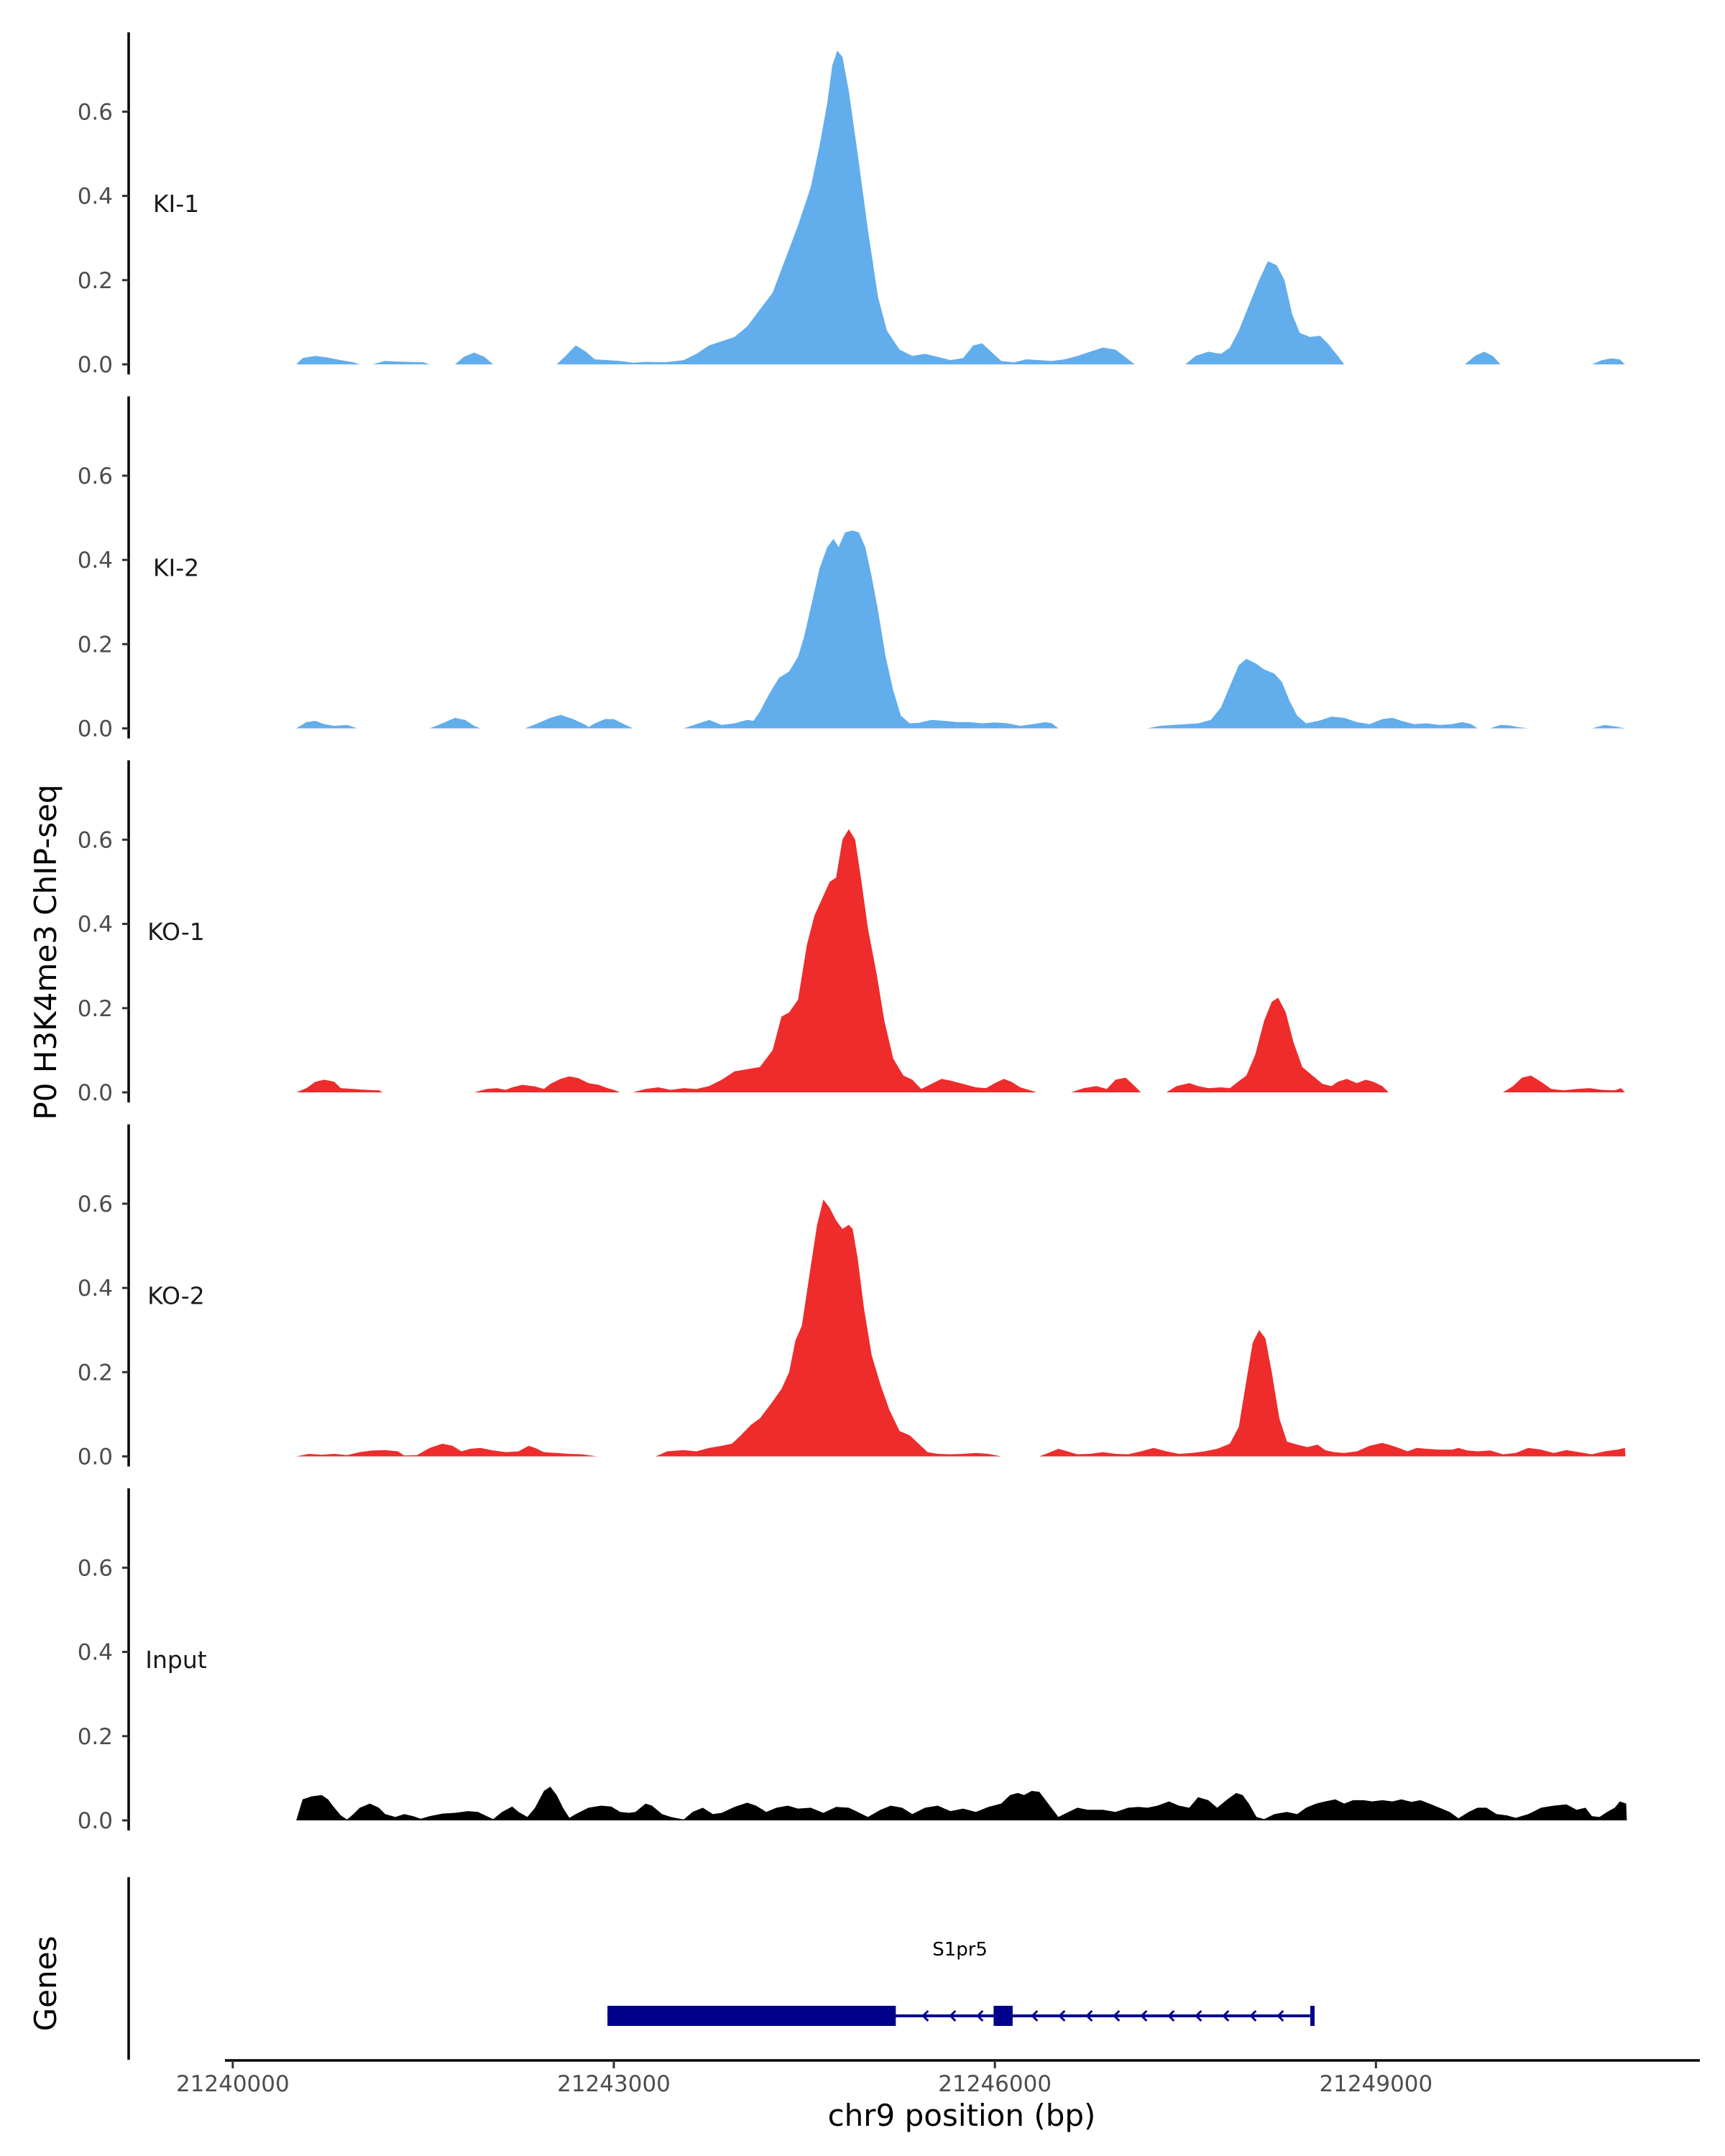 The image size is (1725, 2156). Describe the element at coordinates (176, 1296) in the screenshot. I see `track-label: KO-2` at that location.